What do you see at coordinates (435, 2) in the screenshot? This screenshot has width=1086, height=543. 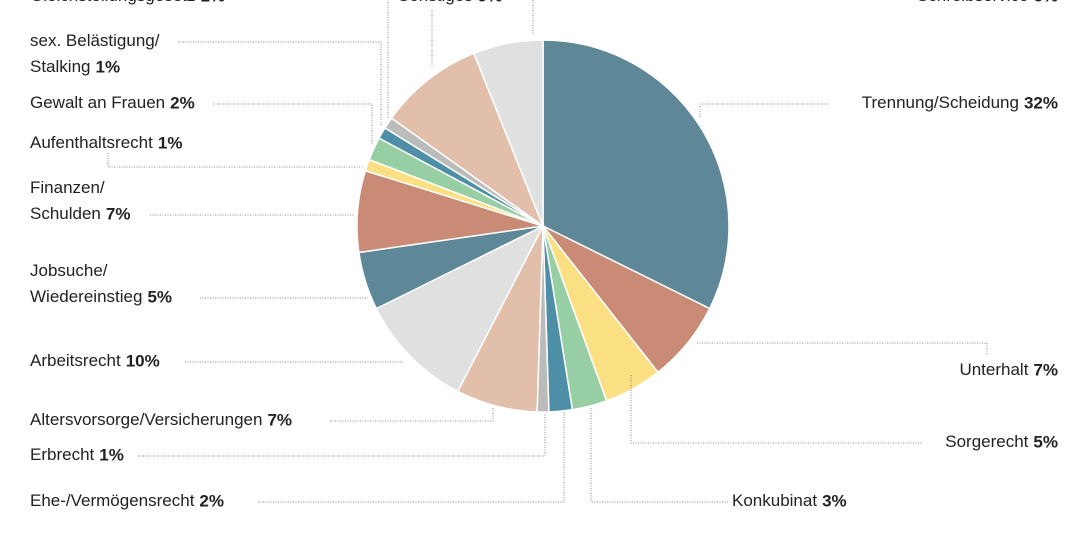 I see `slice-label: Sonstiges` at bounding box center [435, 2].